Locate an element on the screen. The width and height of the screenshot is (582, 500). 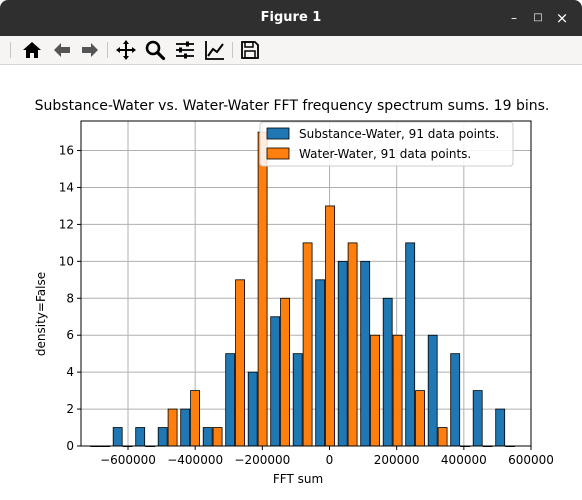
title-bar: Figure 1 – □ × is located at coordinates (291, 18).